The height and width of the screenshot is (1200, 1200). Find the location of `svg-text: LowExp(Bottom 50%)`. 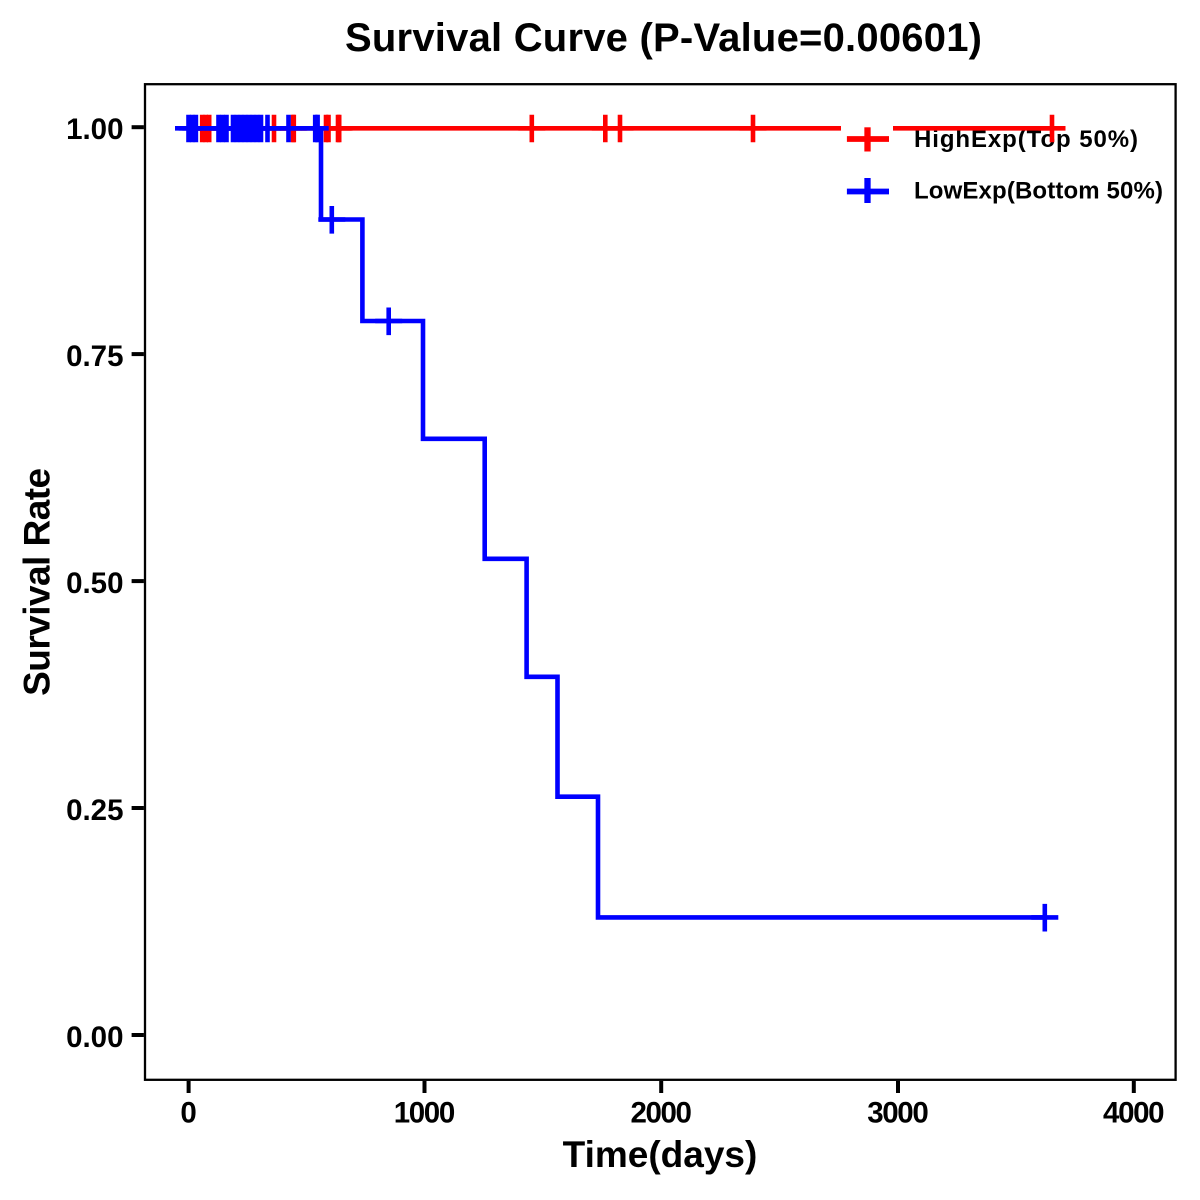

svg-text: LowExp(Bottom 50%) is located at coordinates (1038, 190).